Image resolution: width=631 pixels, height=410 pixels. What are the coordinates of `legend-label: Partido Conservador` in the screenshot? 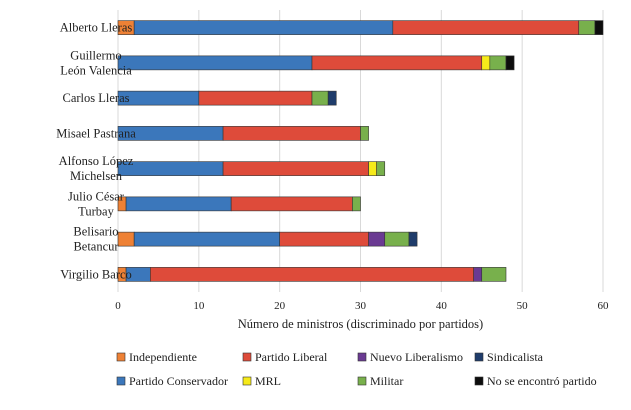 It's located at (178, 381).